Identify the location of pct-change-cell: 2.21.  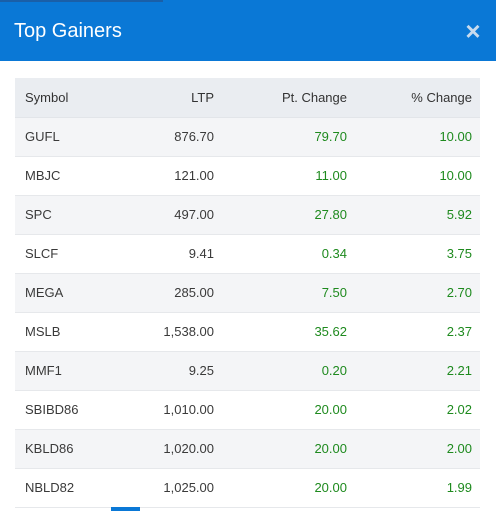
(413, 371).